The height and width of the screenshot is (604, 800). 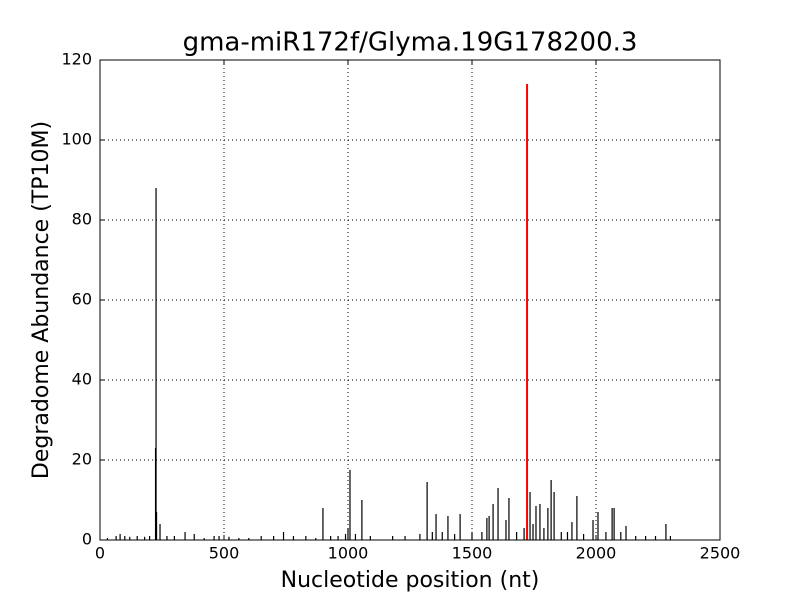 I want to click on x-tick-label: 1000, so click(x=348, y=553).